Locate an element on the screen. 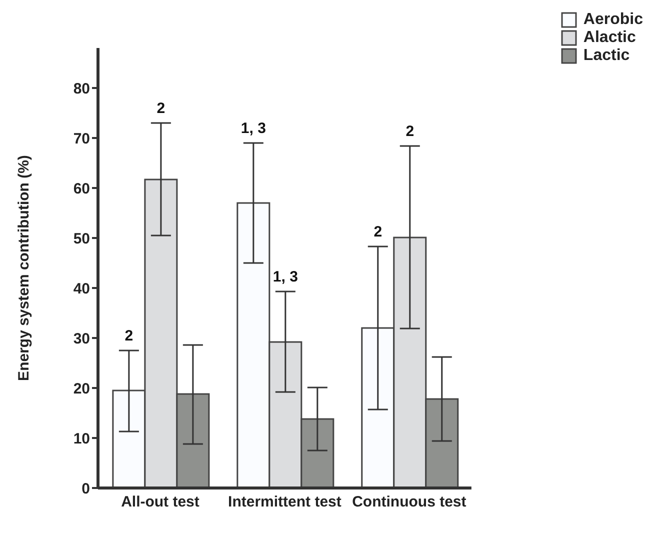 This screenshot has width=671, height=538. legend-label: Aerobic is located at coordinates (613, 19).